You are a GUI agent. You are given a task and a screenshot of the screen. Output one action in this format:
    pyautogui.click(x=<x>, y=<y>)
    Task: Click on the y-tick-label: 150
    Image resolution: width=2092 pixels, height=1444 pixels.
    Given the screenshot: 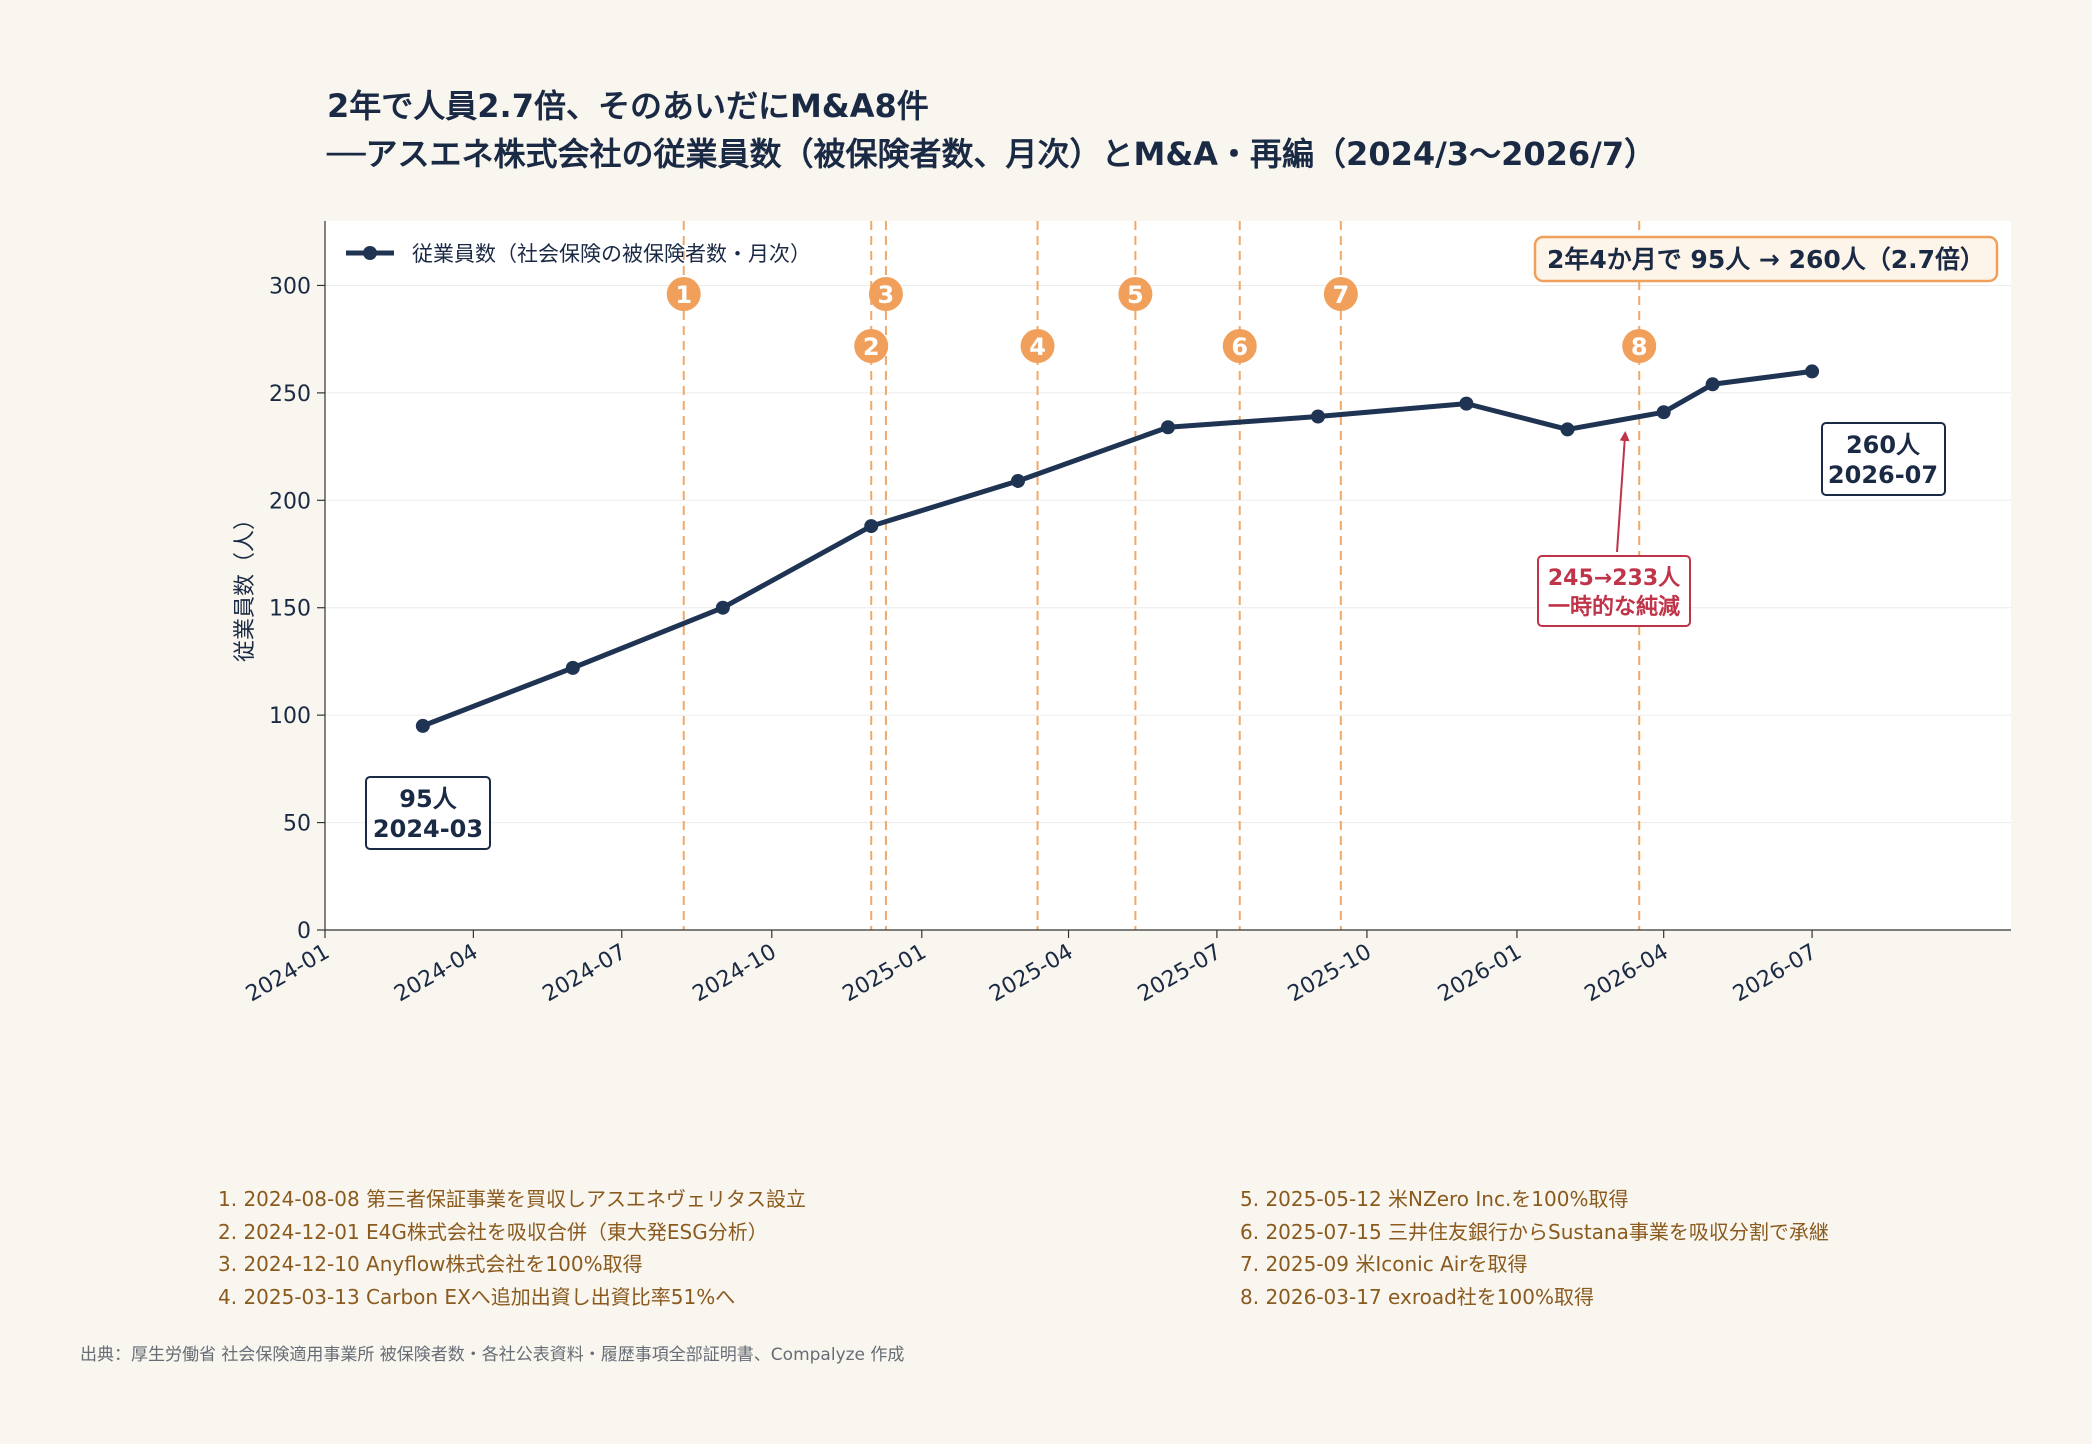 What is the action you would take?
    pyautogui.click(x=290, y=609)
    